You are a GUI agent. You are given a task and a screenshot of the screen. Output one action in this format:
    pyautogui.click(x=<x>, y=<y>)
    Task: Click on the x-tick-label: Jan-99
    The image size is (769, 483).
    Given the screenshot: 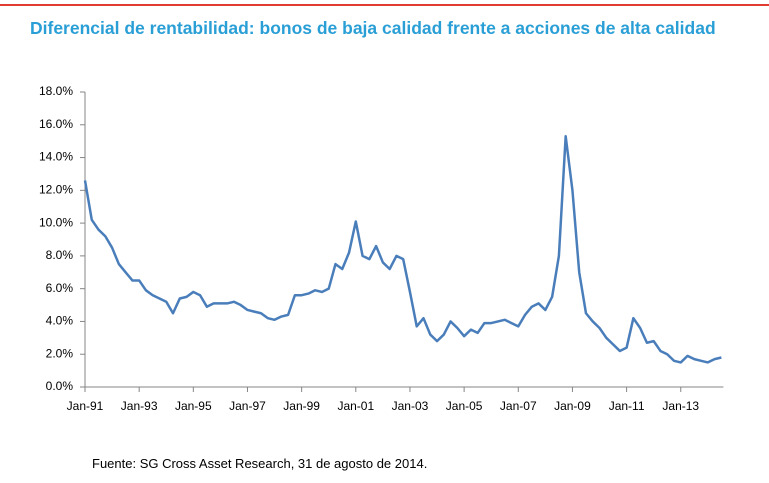 What is the action you would take?
    pyautogui.click(x=301, y=406)
    